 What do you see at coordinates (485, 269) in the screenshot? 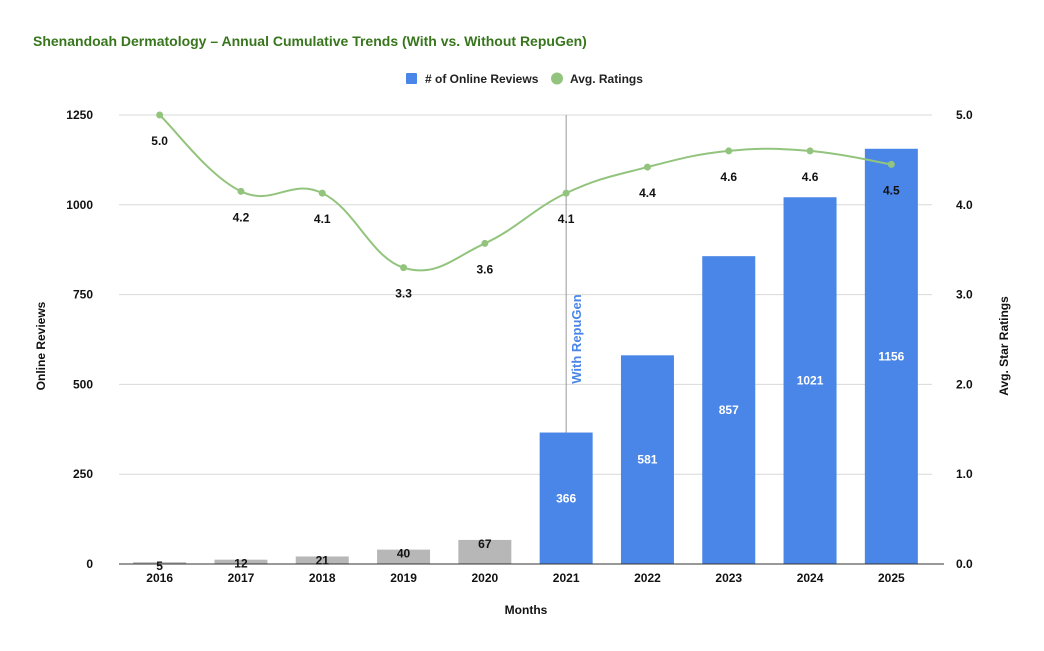
I see `rating-label-2020: 3.6` at bounding box center [485, 269].